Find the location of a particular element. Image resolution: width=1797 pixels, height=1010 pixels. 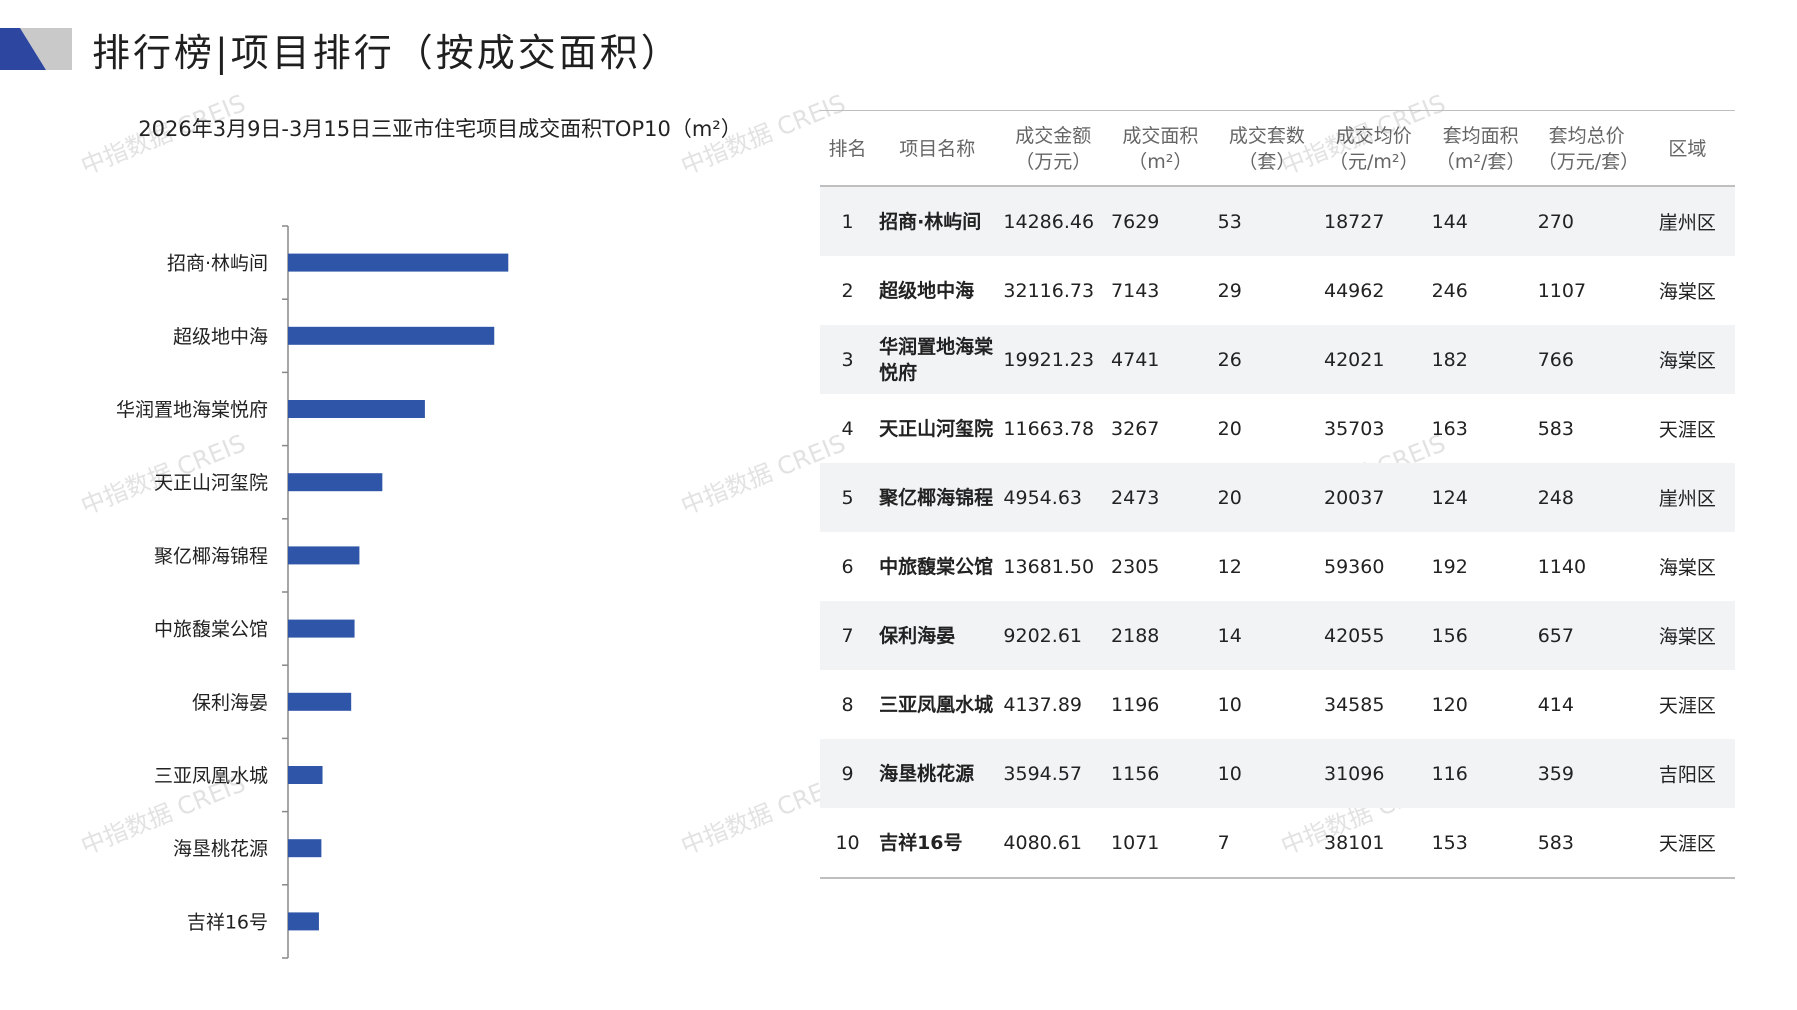

header-text: 成交套数 is located at coordinates (1266, 136).